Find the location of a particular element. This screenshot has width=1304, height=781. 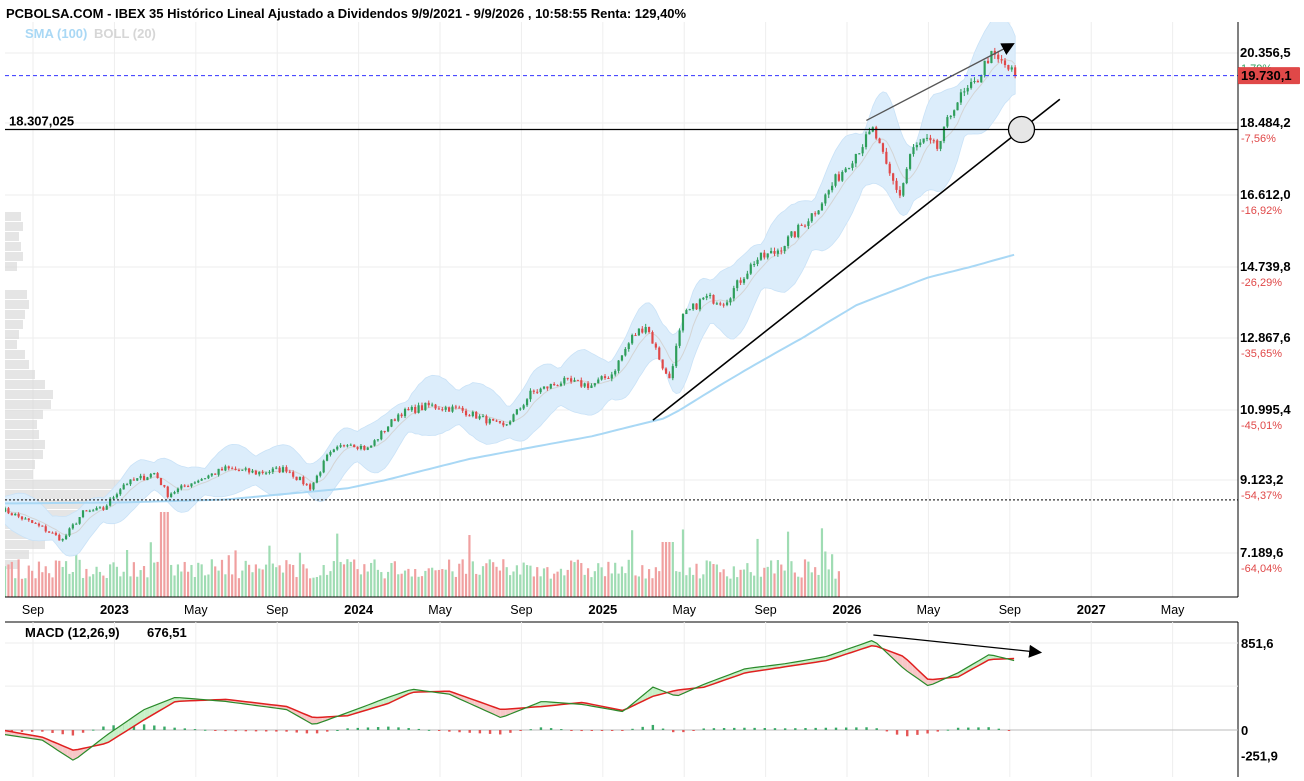

channel-arrow-trendline is located at coordinates (940, 82).